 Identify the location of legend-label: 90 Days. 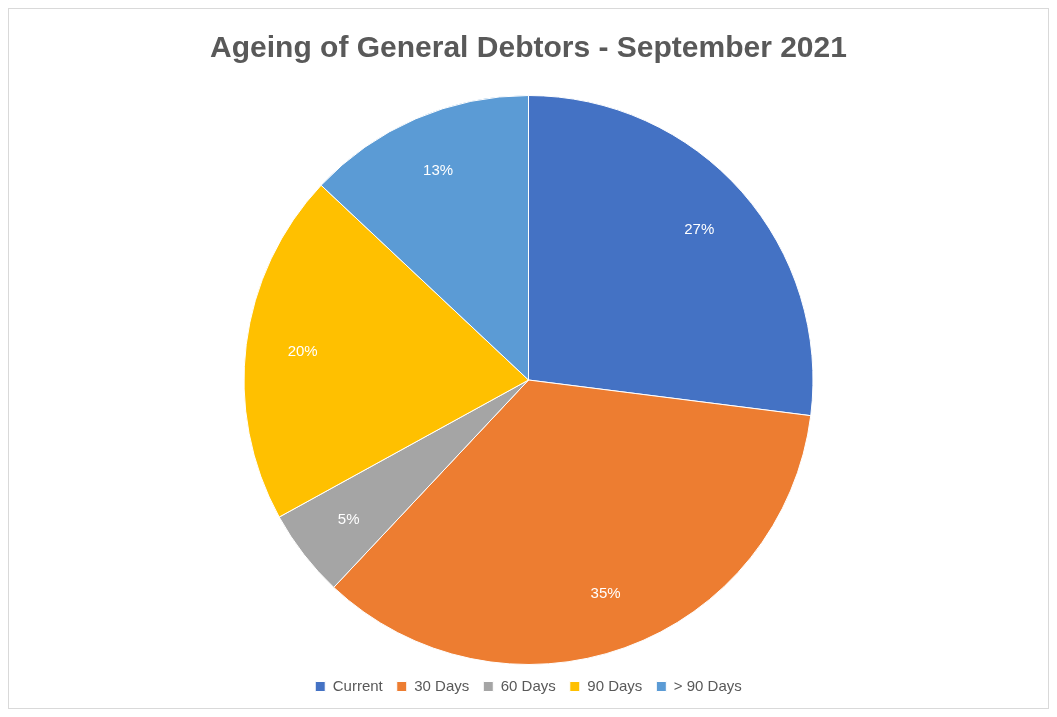
(615, 685).